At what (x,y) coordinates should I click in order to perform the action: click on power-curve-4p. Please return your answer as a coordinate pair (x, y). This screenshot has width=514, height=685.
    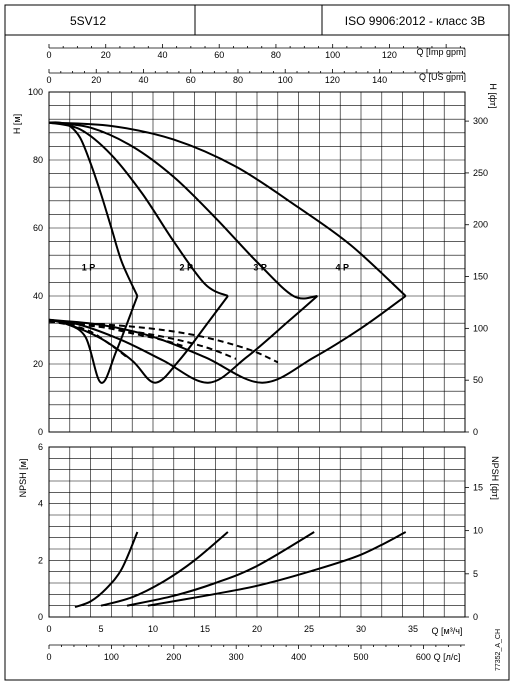
    Looking at the image, I should click on (163, 342).